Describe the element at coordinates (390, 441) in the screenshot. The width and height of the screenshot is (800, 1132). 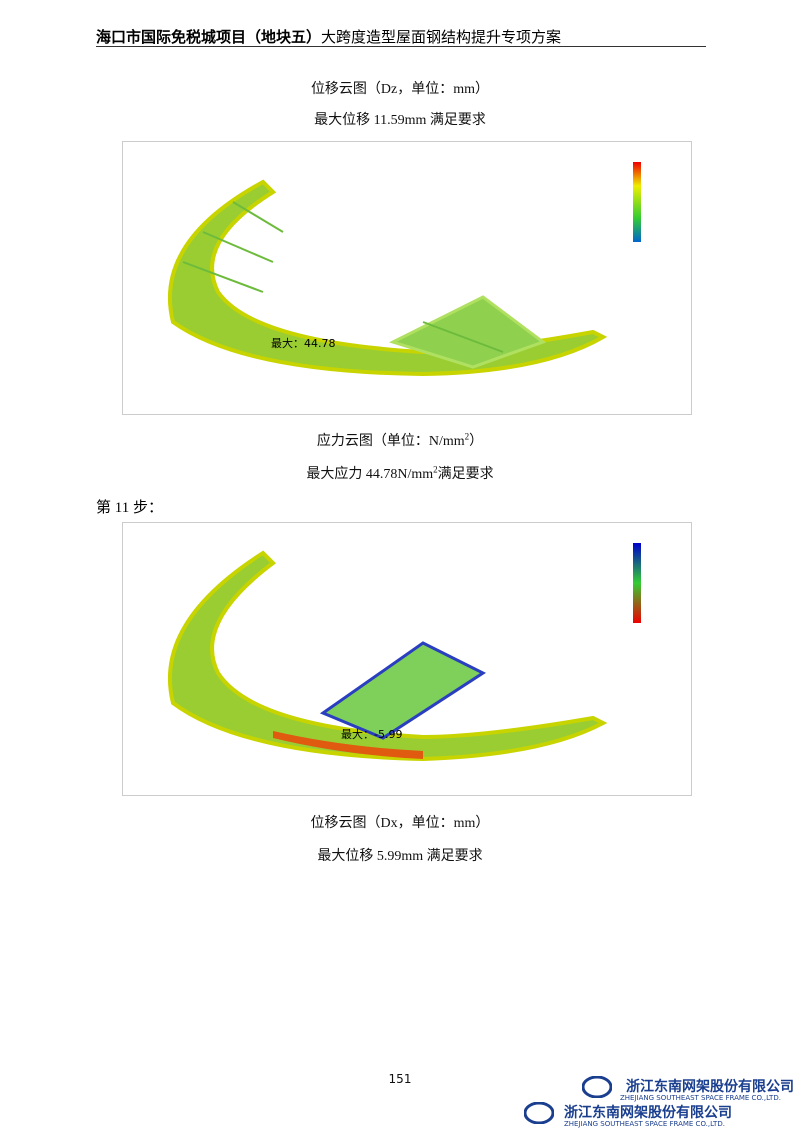
I see `caption-text: 应力云图（单位：N/mm` at that location.